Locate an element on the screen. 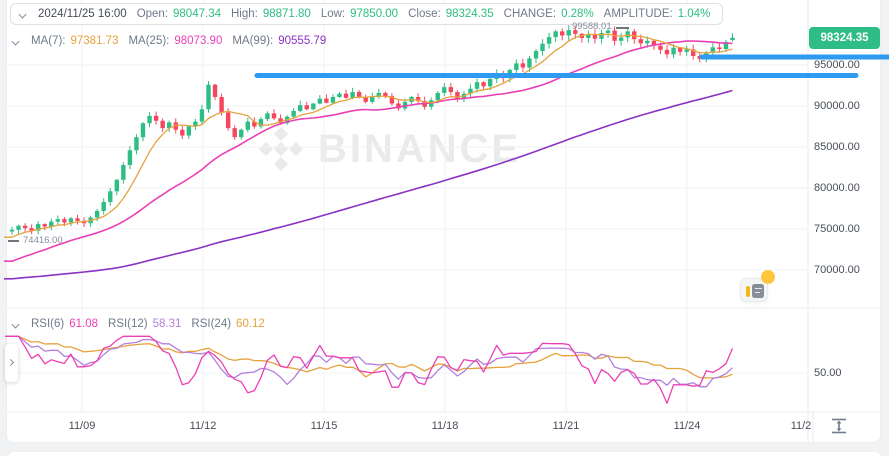 This screenshot has height=456, width=889. time-tick-label: 11/12 is located at coordinates (203, 426).